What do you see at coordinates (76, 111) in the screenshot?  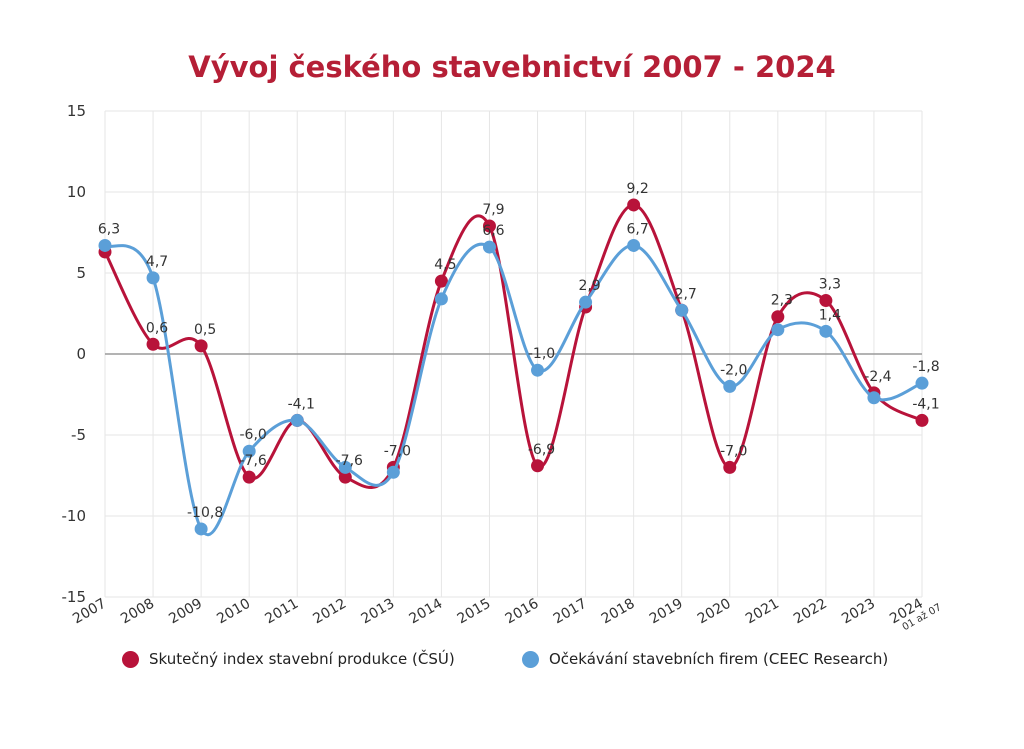 I see `y-tick-label: 15` at bounding box center [76, 111].